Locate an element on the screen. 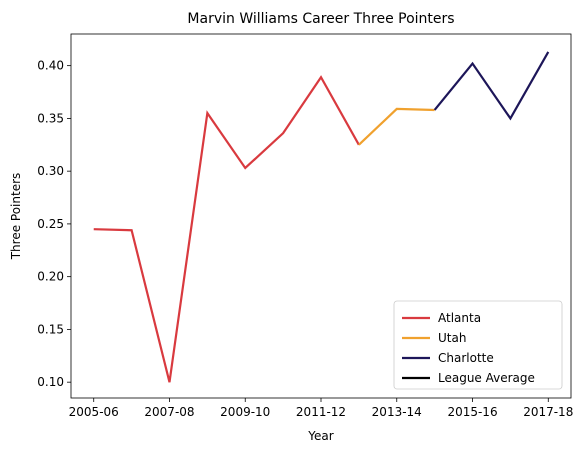  y-tick-label: 0.10 is located at coordinates (50, 382).